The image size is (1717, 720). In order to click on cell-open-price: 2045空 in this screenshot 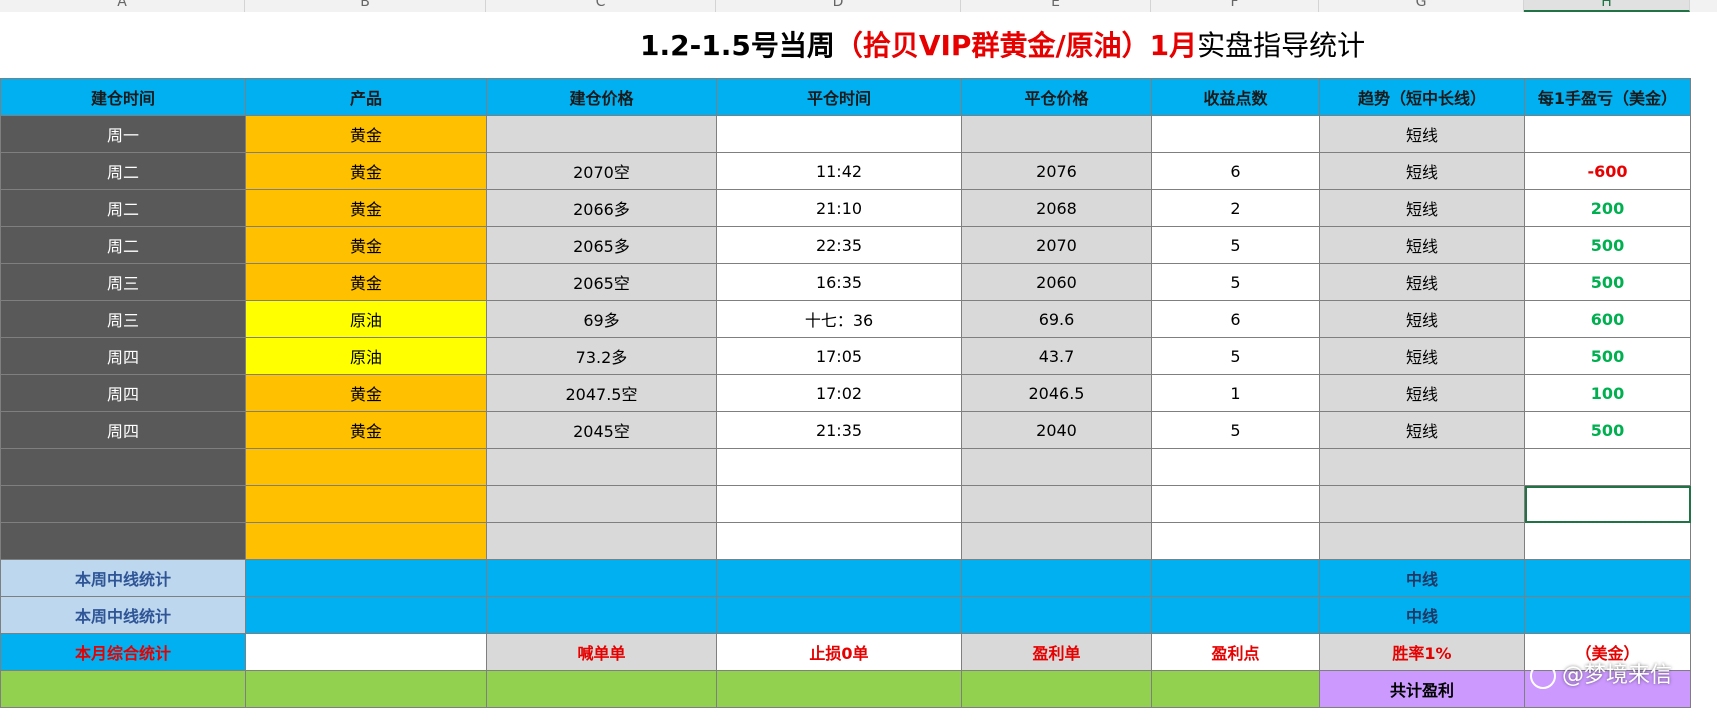, I will do `click(601, 430)`.